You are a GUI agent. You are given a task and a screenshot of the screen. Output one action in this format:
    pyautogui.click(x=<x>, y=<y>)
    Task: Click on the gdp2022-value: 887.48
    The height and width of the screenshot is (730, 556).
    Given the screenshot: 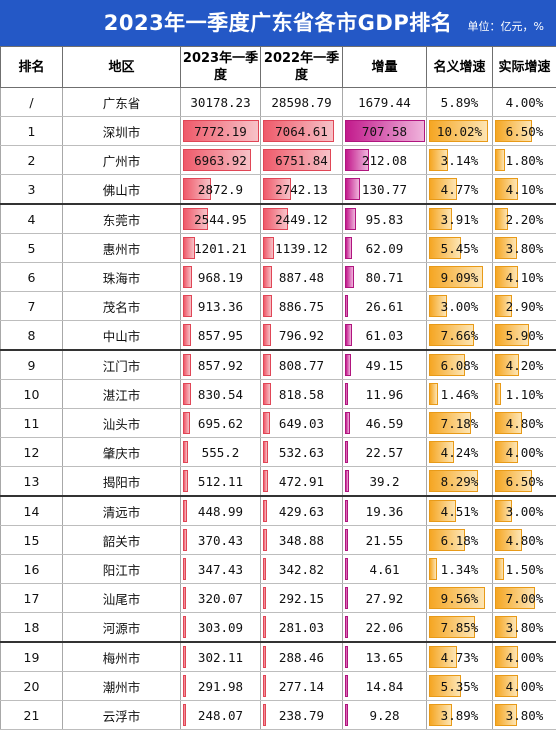 What is the action you would take?
    pyautogui.click(x=301, y=277)
    